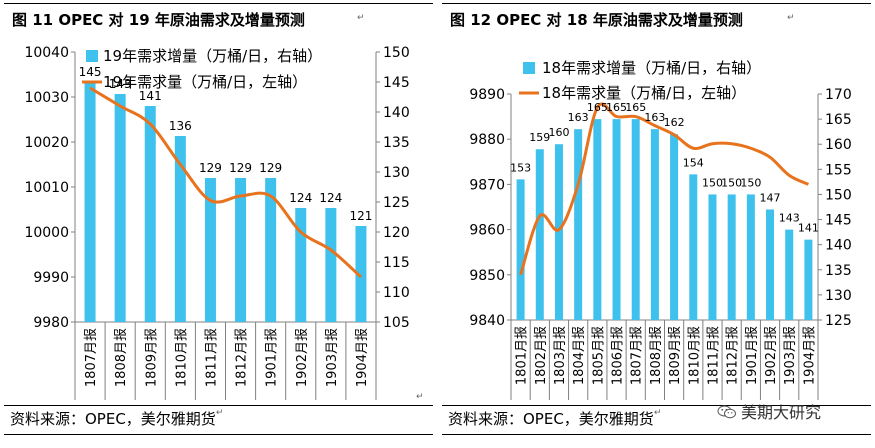  I want to click on legend-label-bar: 19年需求增量（万桶/日，右轴）, so click(212, 56).